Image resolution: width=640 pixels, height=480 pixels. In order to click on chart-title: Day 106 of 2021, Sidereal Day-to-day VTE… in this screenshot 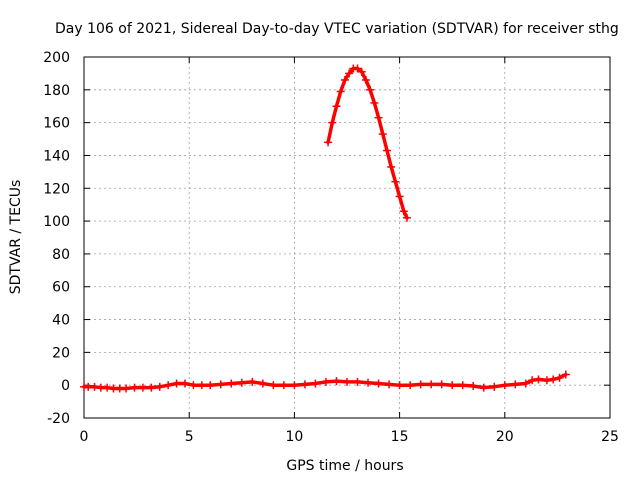, I will do `click(337, 29)`.